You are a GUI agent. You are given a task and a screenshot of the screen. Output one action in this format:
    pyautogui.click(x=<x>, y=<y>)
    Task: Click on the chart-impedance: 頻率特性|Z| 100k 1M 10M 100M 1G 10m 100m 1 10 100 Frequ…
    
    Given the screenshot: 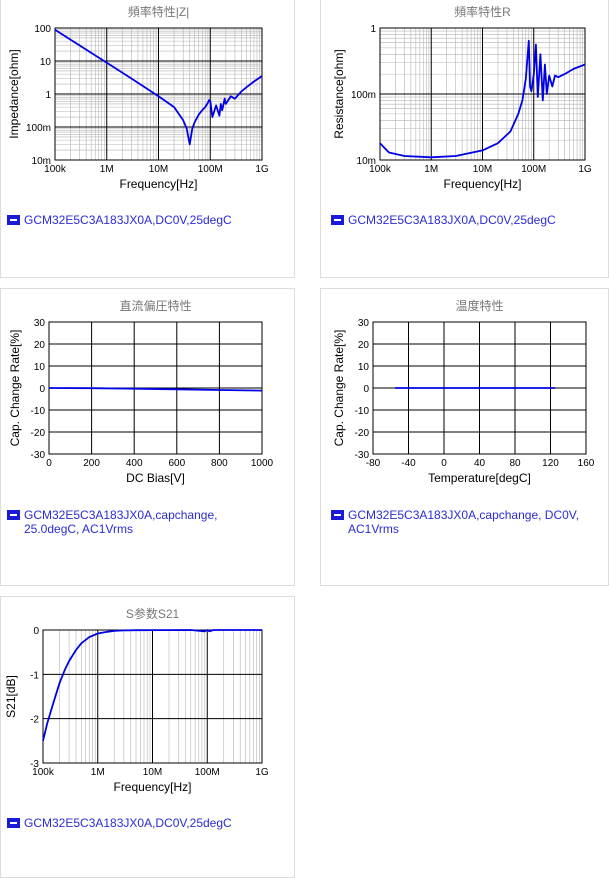 What is the action you would take?
    pyautogui.click(x=138, y=97)
    